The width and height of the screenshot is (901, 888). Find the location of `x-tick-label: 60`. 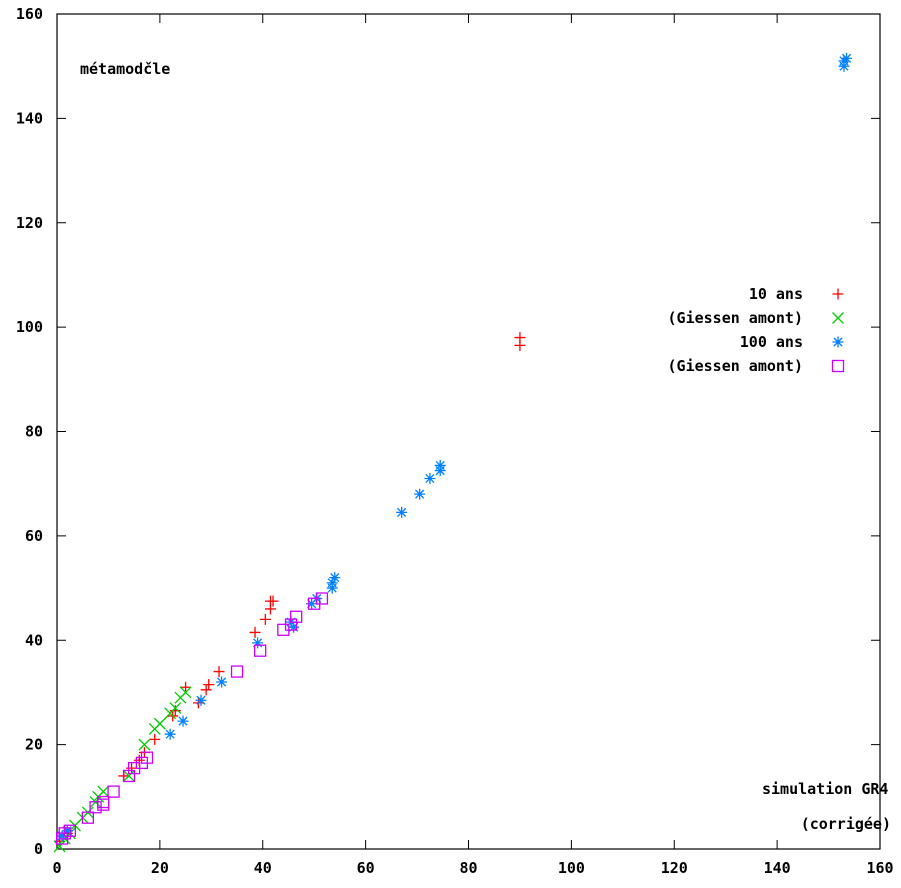

x-tick-label: 60 is located at coordinates (366, 868).